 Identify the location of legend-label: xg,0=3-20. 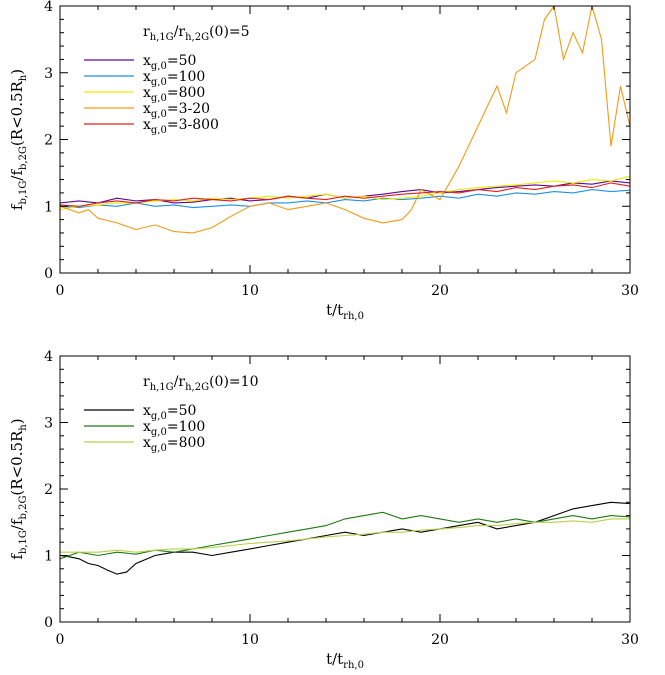
(176, 110).